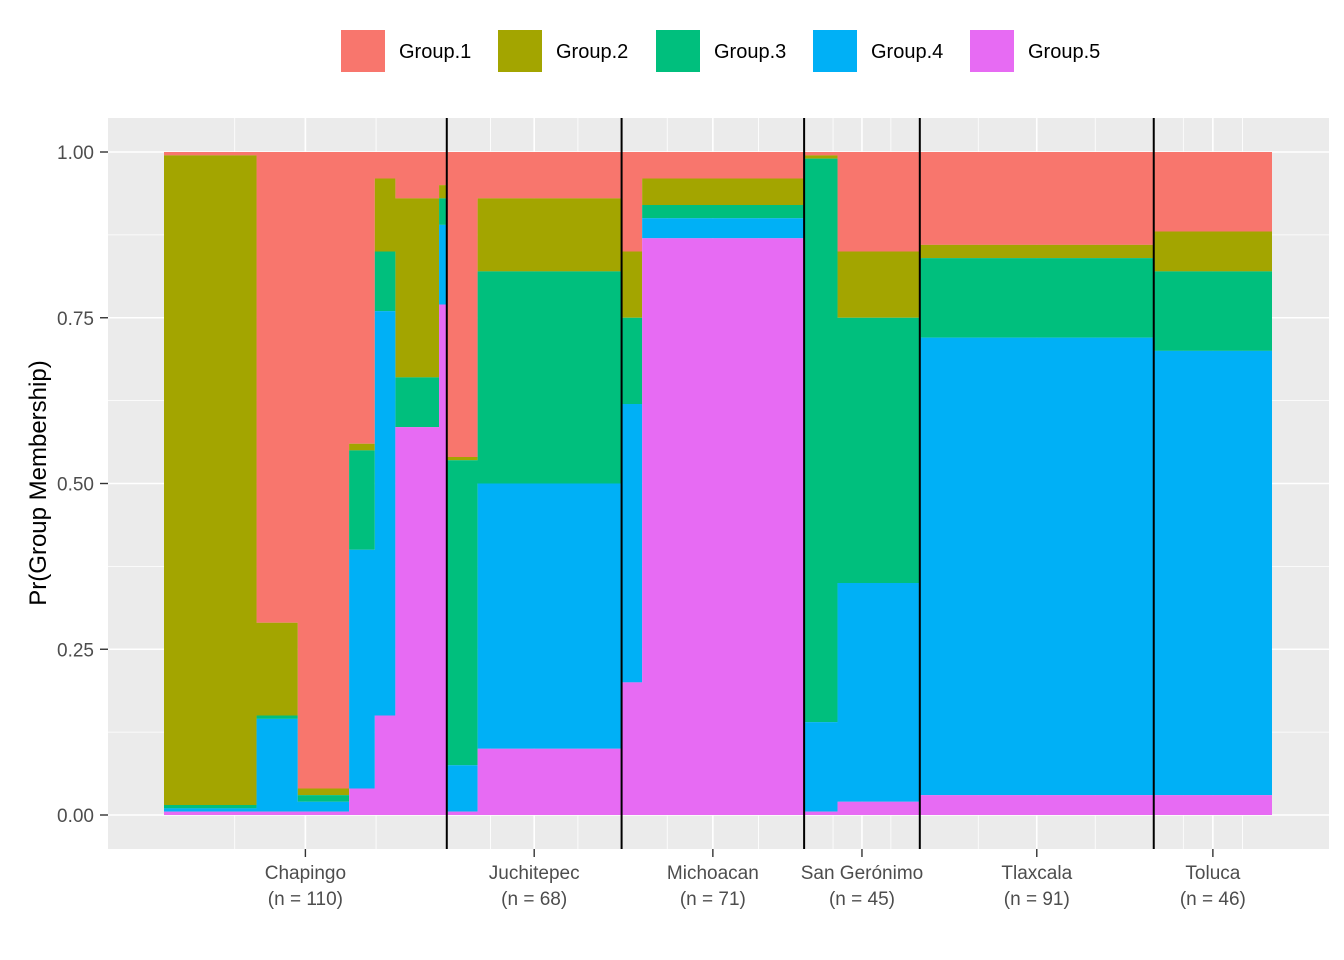 The image size is (1344, 960). Describe the element at coordinates (534, 873) in the screenshot. I see `x-tick-label-name: Juchitepec` at that location.